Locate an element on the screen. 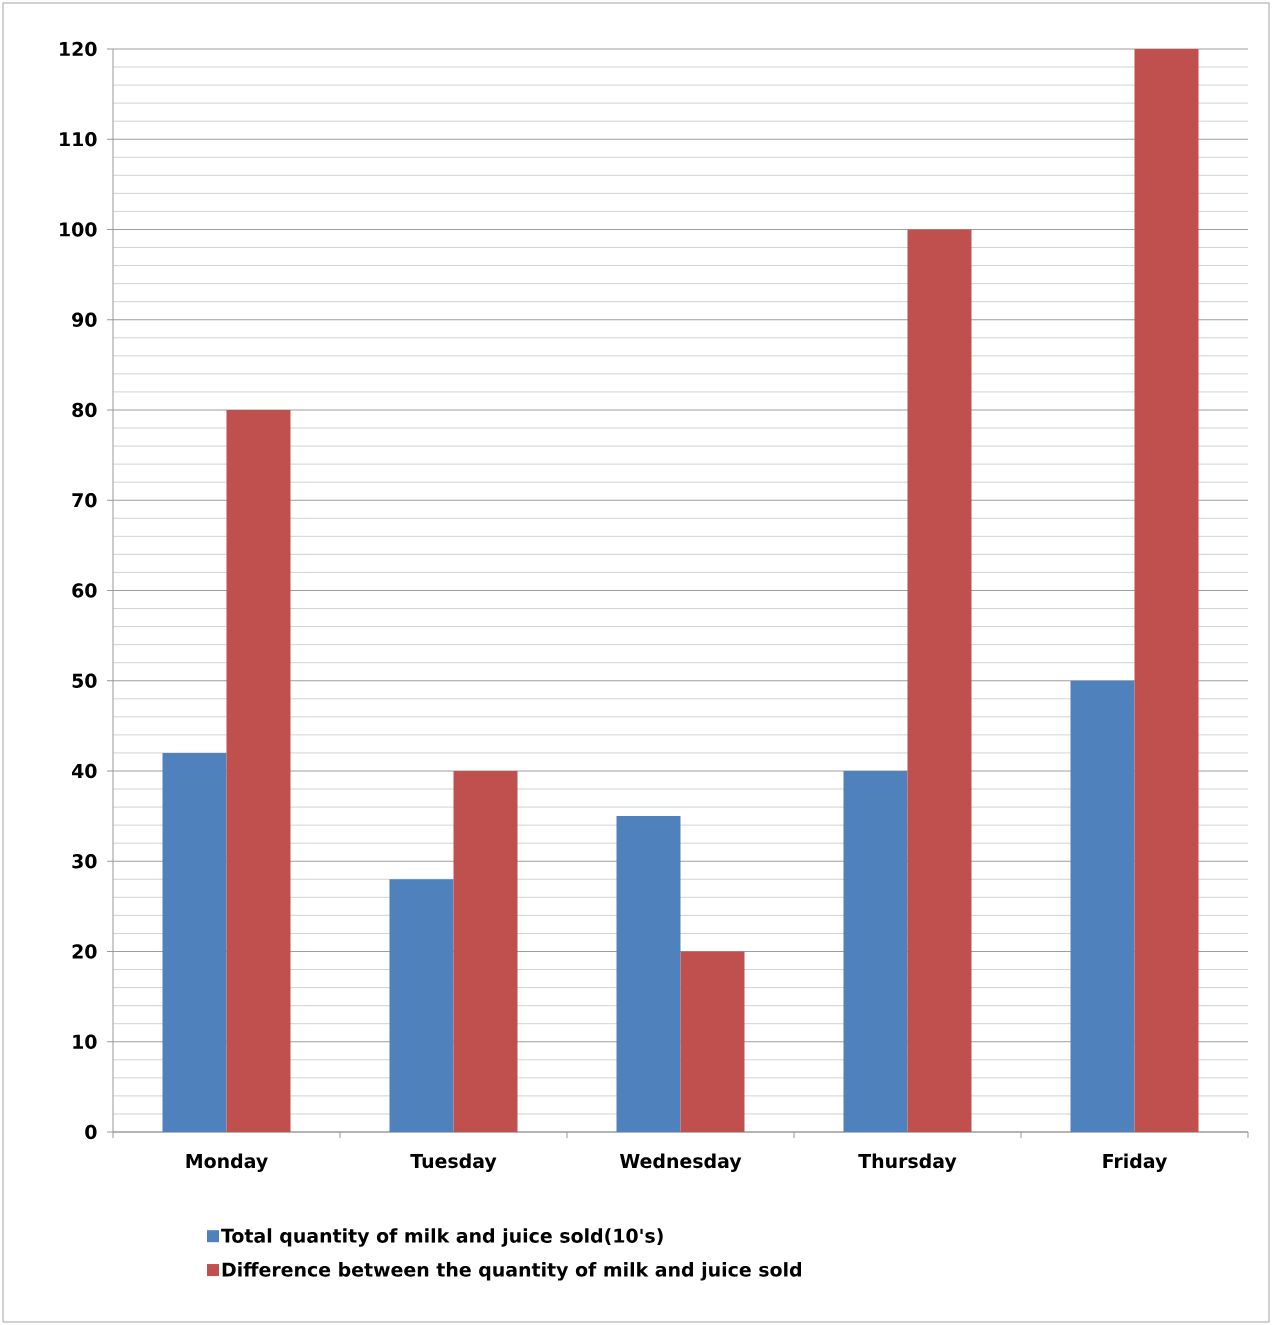 The width and height of the screenshot is (1272, 1325). y-tick-label: 20 is located at coordinates (84, 951).